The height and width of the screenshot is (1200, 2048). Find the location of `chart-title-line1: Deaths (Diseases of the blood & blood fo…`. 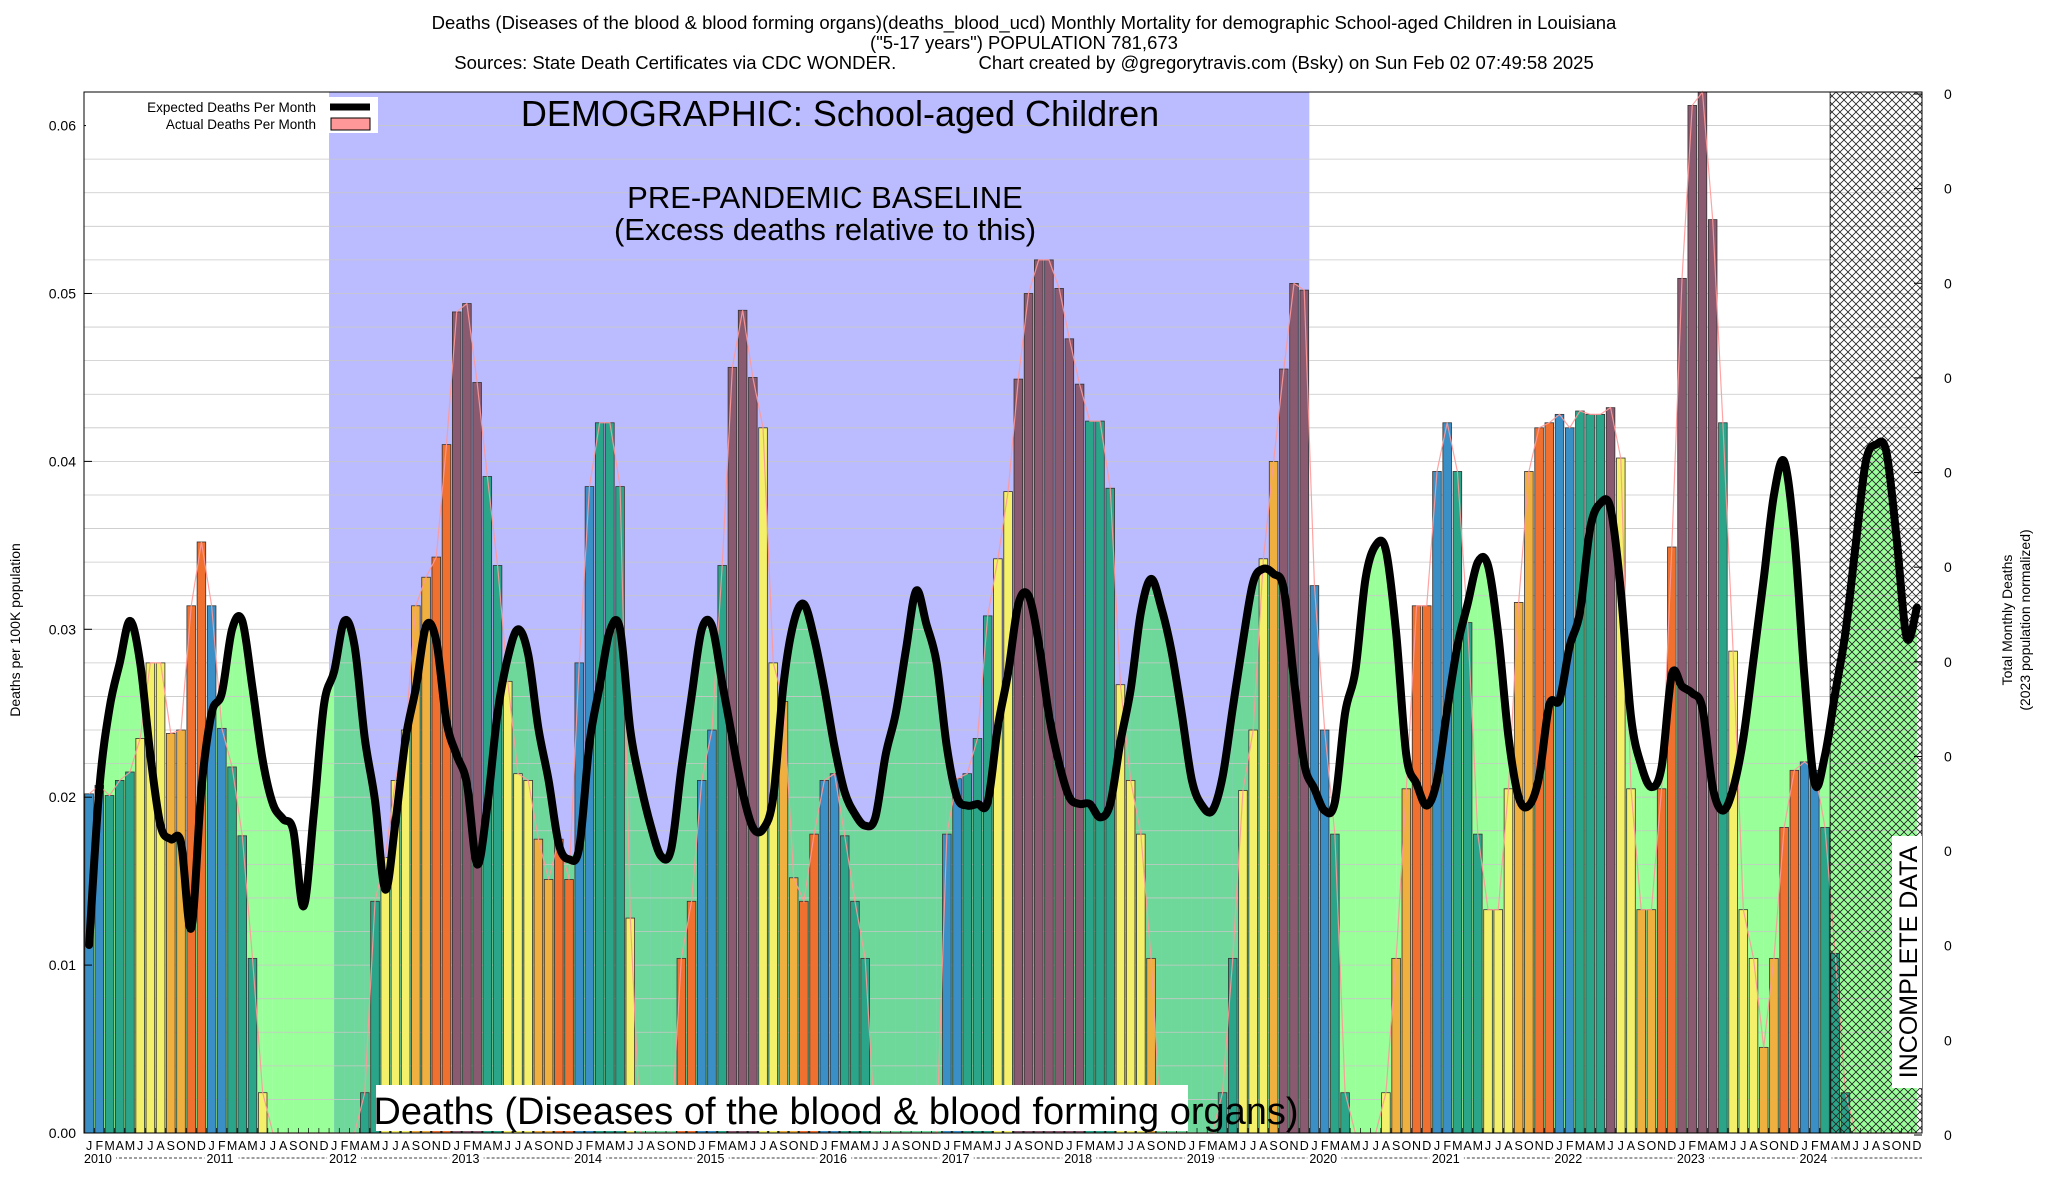

chart-title-line1: Deaths (Diseases of the blood & blood fo… is located at coordinates (1024, 22).